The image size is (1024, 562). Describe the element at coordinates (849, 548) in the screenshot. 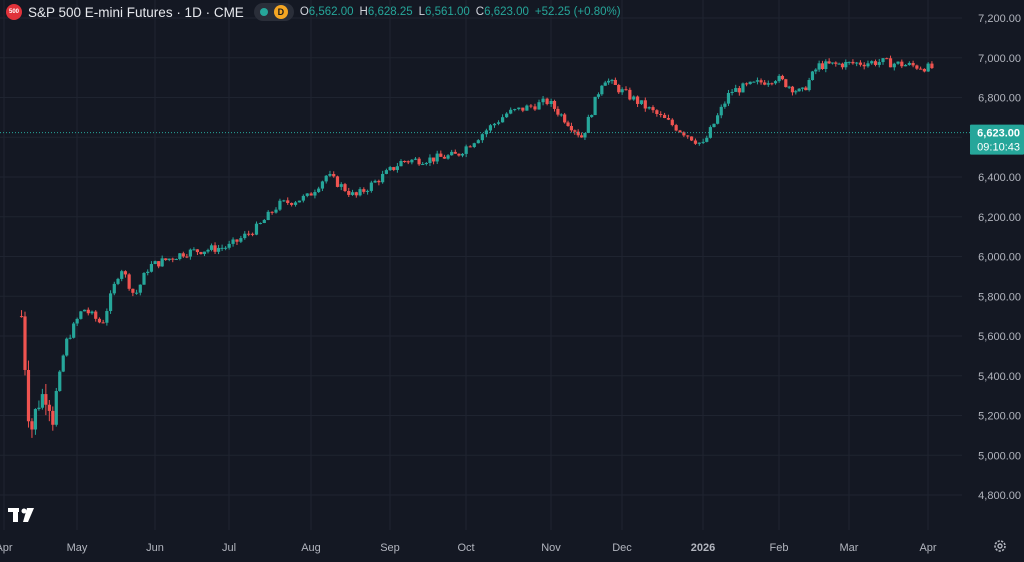

I see `x-tick-label: Mar` at that location.